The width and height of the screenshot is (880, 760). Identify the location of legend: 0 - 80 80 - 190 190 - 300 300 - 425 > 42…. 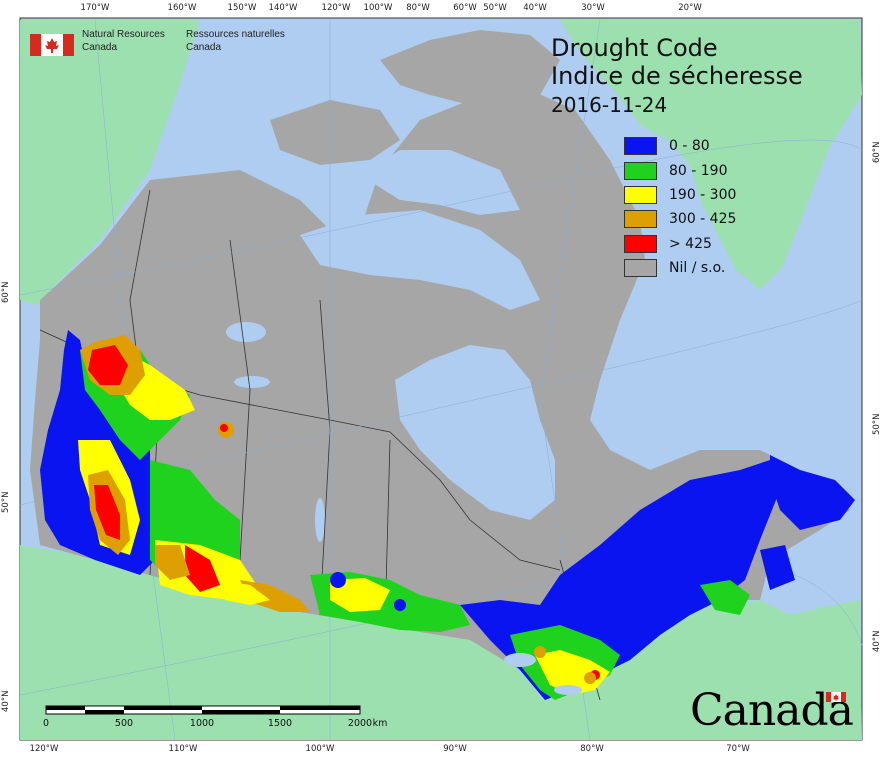
(680, 207).